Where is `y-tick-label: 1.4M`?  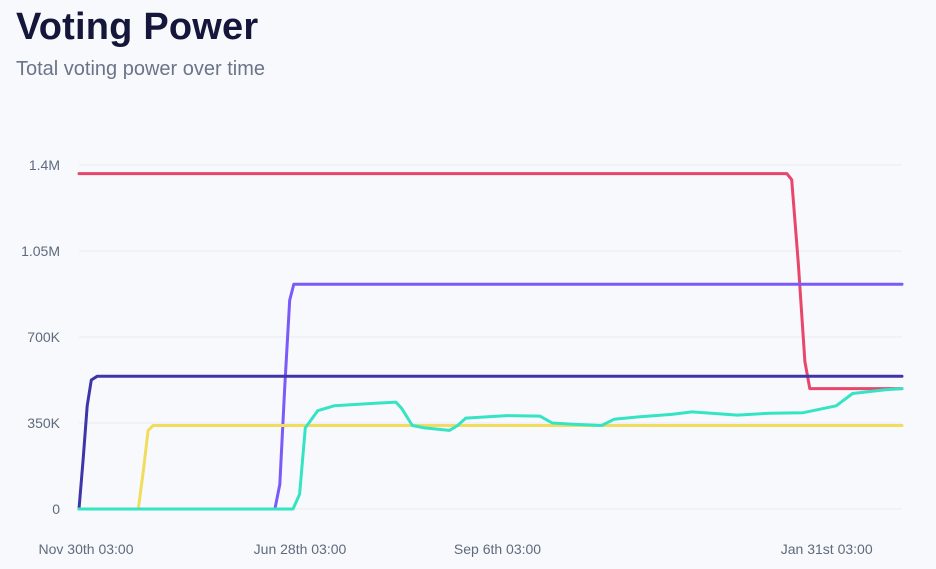
y-tick-label: 1.4M is located at coordinates (44, 165).